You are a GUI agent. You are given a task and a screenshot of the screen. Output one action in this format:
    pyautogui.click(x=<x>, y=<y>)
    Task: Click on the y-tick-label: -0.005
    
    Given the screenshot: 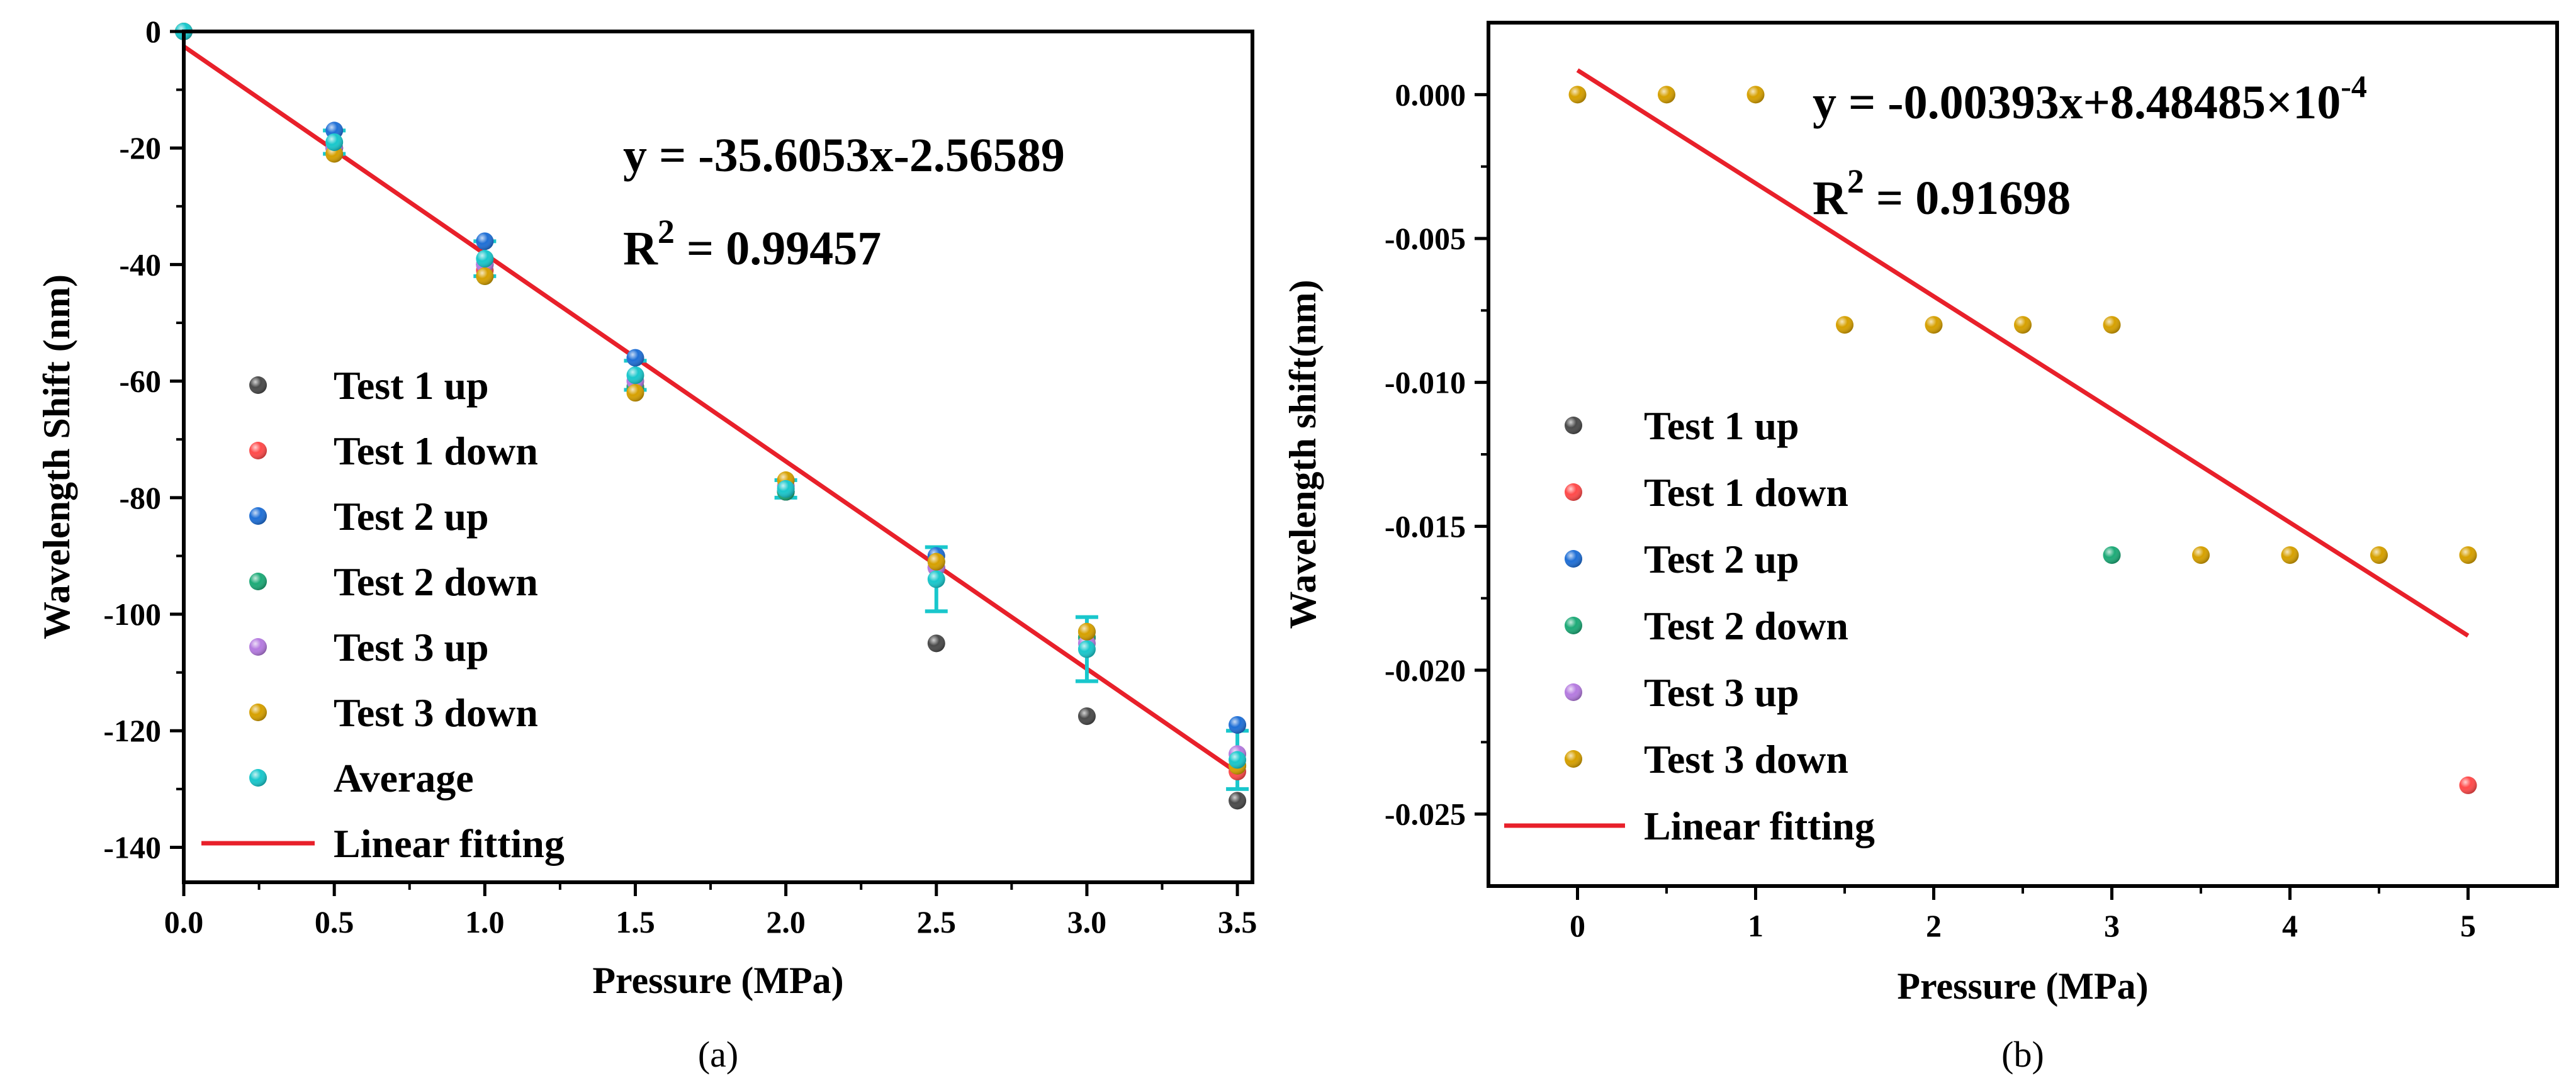 What is the action you would take?
    pyautogui.click(x=1425, y=238)
    